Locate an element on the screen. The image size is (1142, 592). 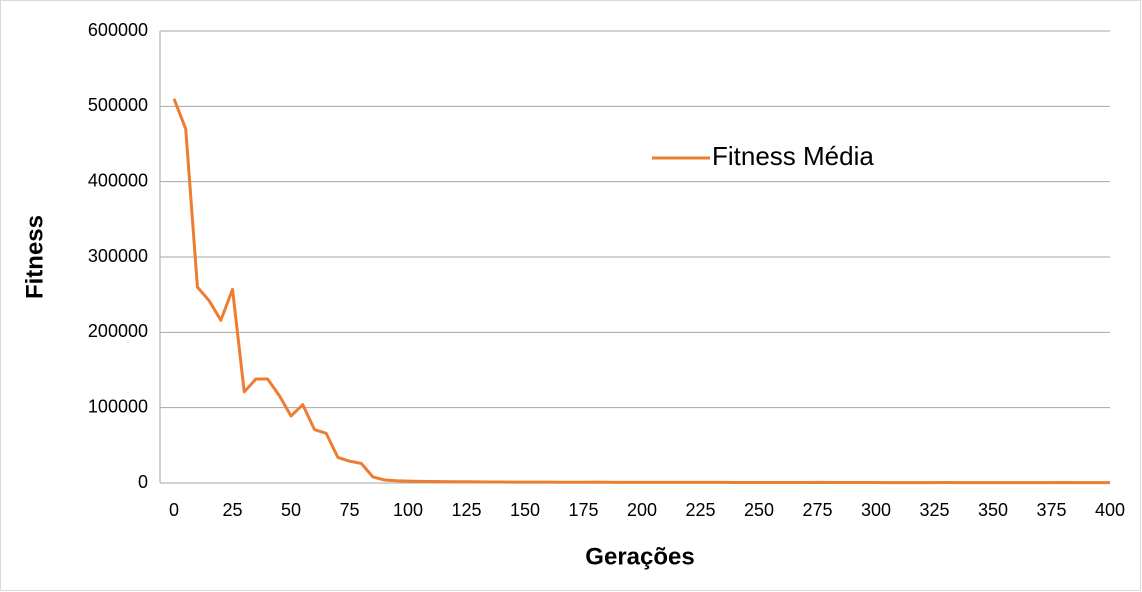
x-tick-label: 50 is located at coordinates (291, 510).